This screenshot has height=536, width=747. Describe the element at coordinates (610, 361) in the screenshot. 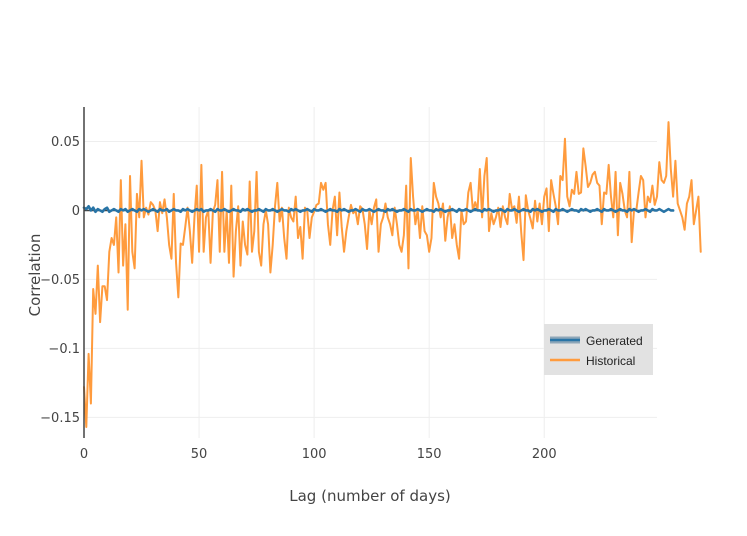

I see `legend-historical-label: Historical` at that location.